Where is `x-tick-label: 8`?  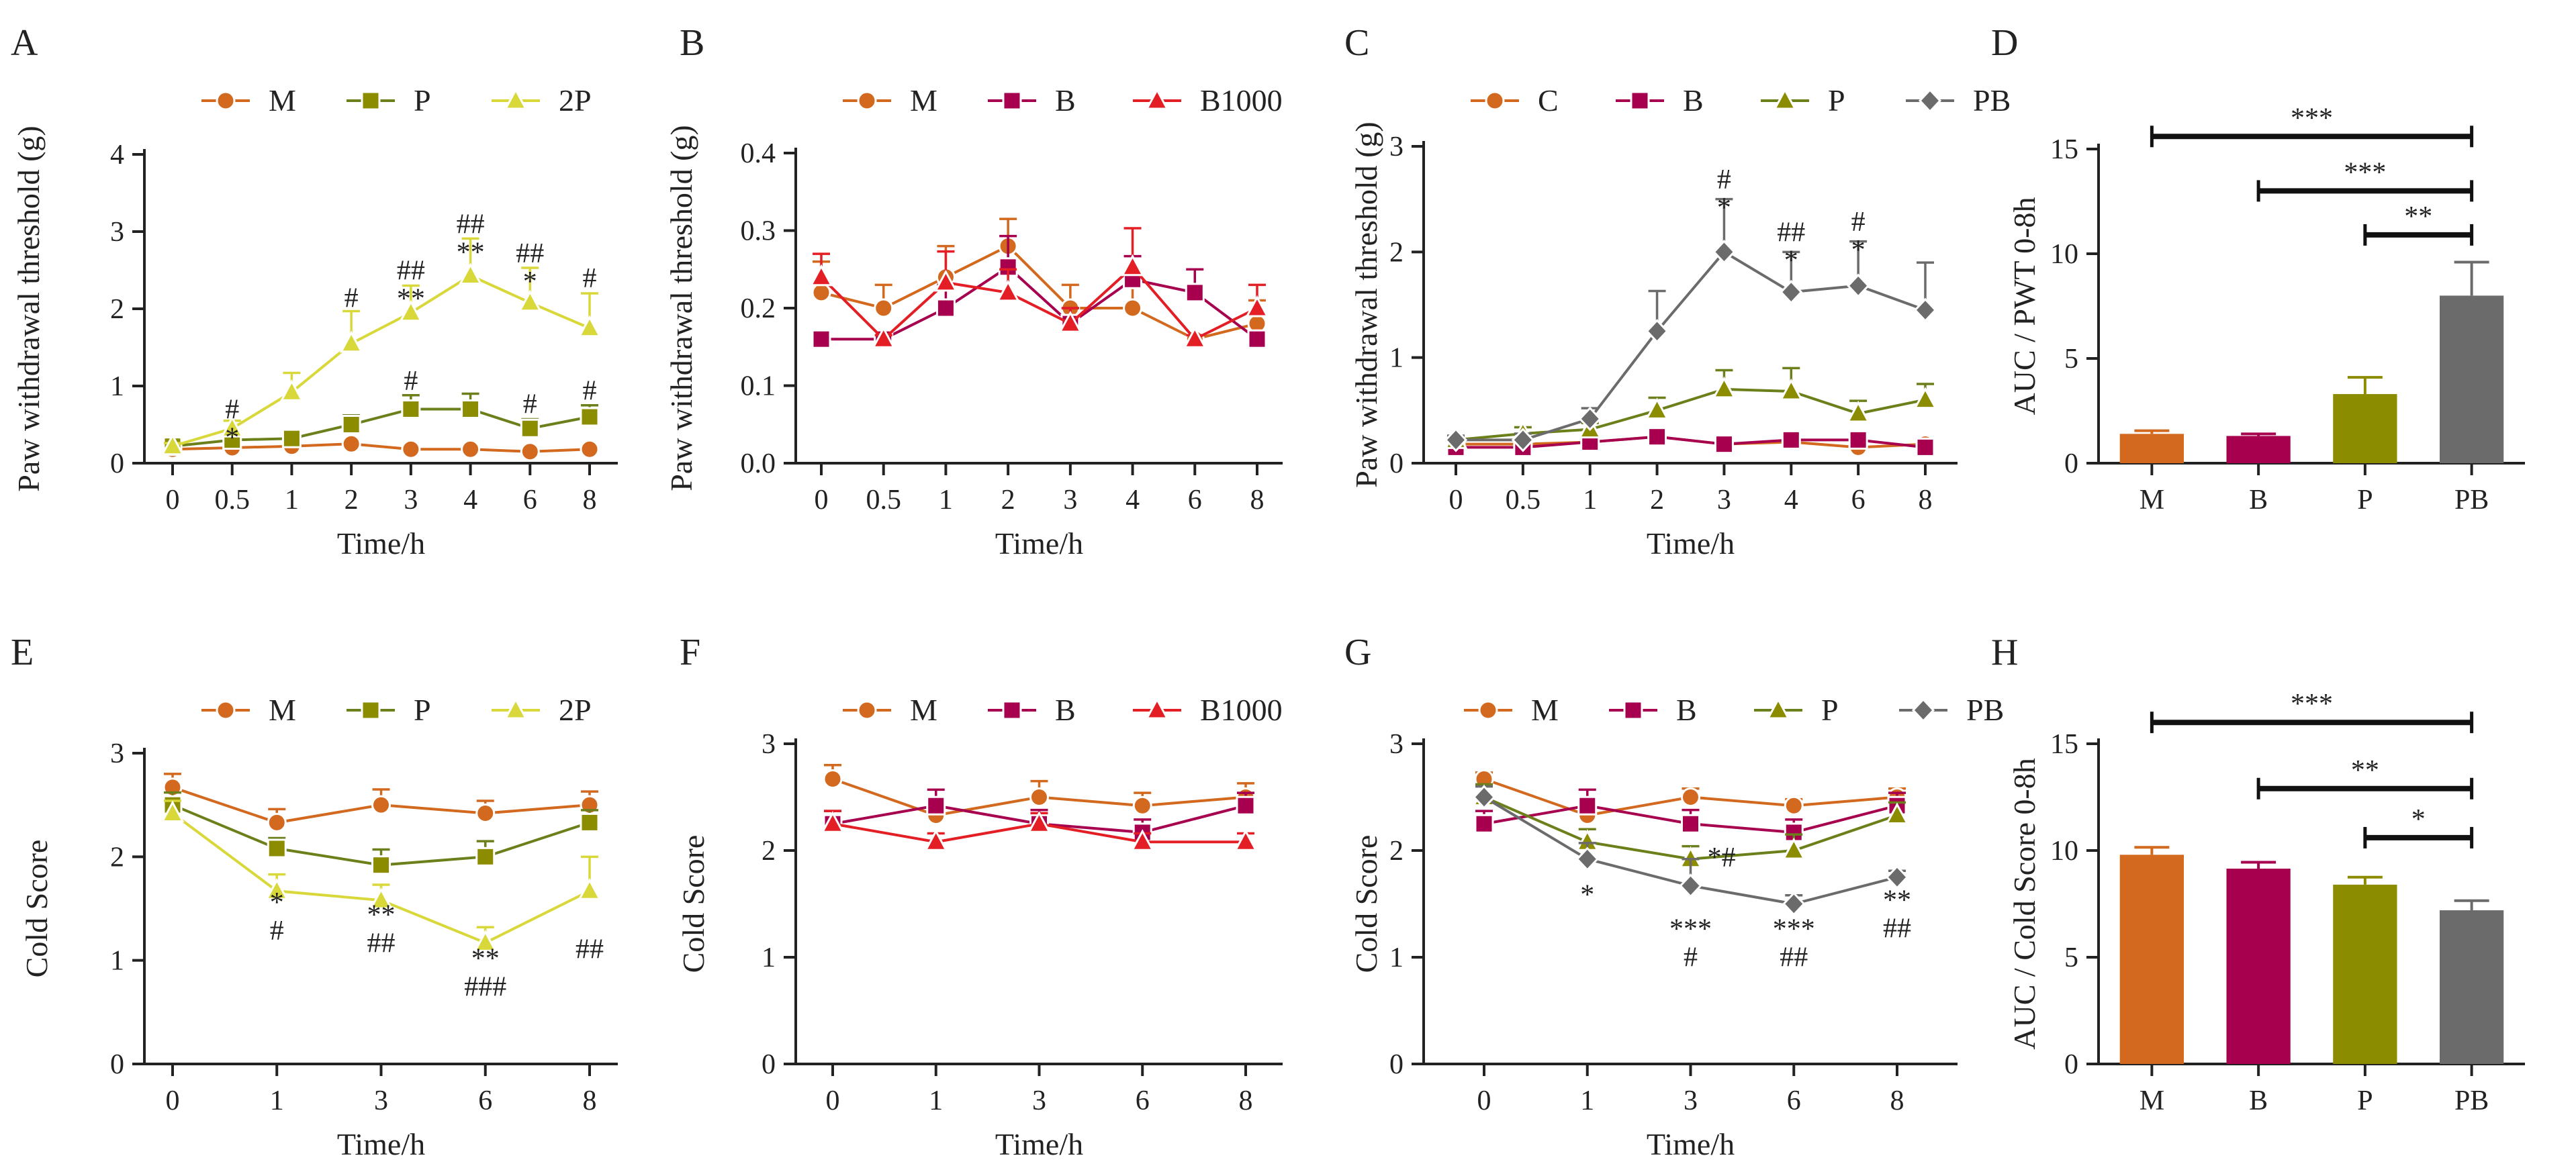
x-tick-label: 8 is located at coordinates (590, 1100).